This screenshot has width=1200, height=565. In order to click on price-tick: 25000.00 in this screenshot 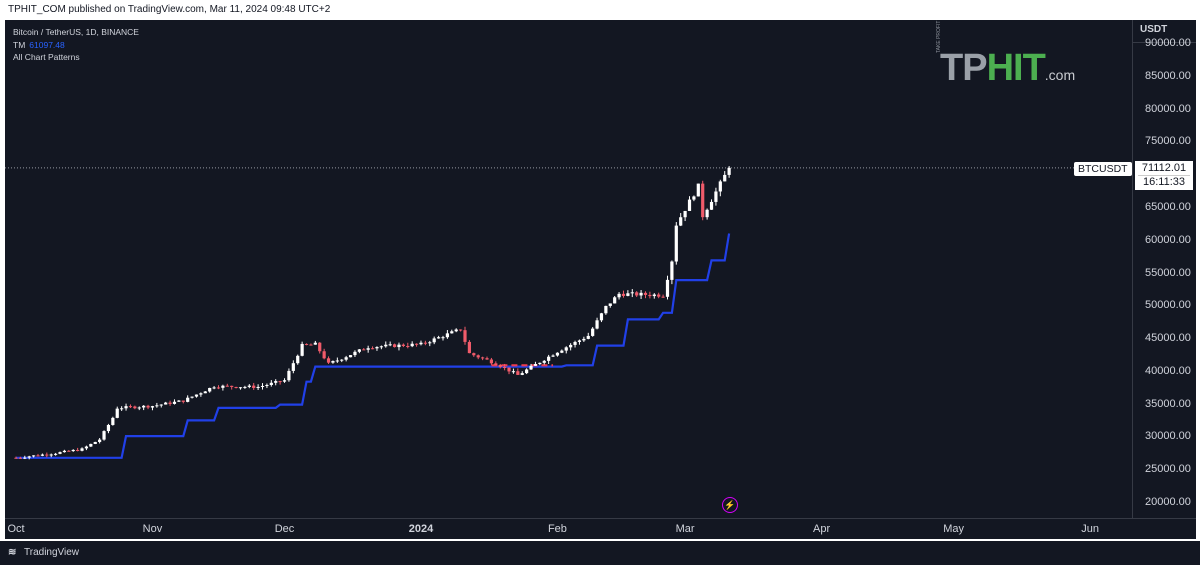, I will do `click(1168, 469)`.